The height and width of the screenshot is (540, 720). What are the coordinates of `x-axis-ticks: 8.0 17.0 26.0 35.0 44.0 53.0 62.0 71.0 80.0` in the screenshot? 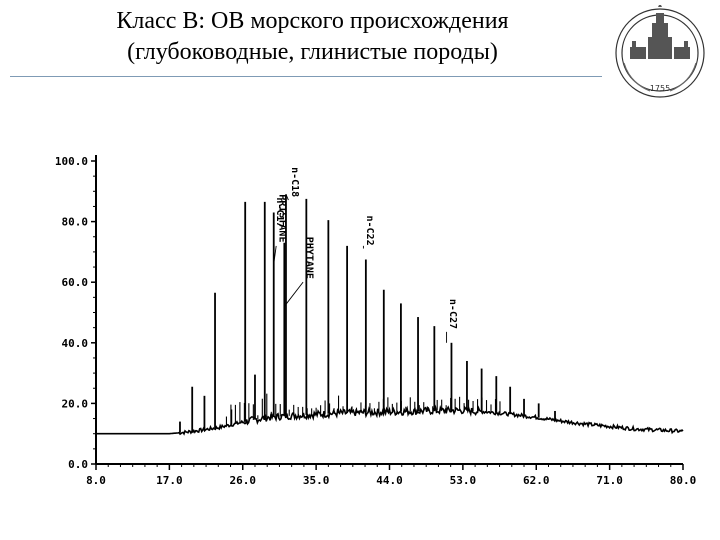 It's located at (391, 475).